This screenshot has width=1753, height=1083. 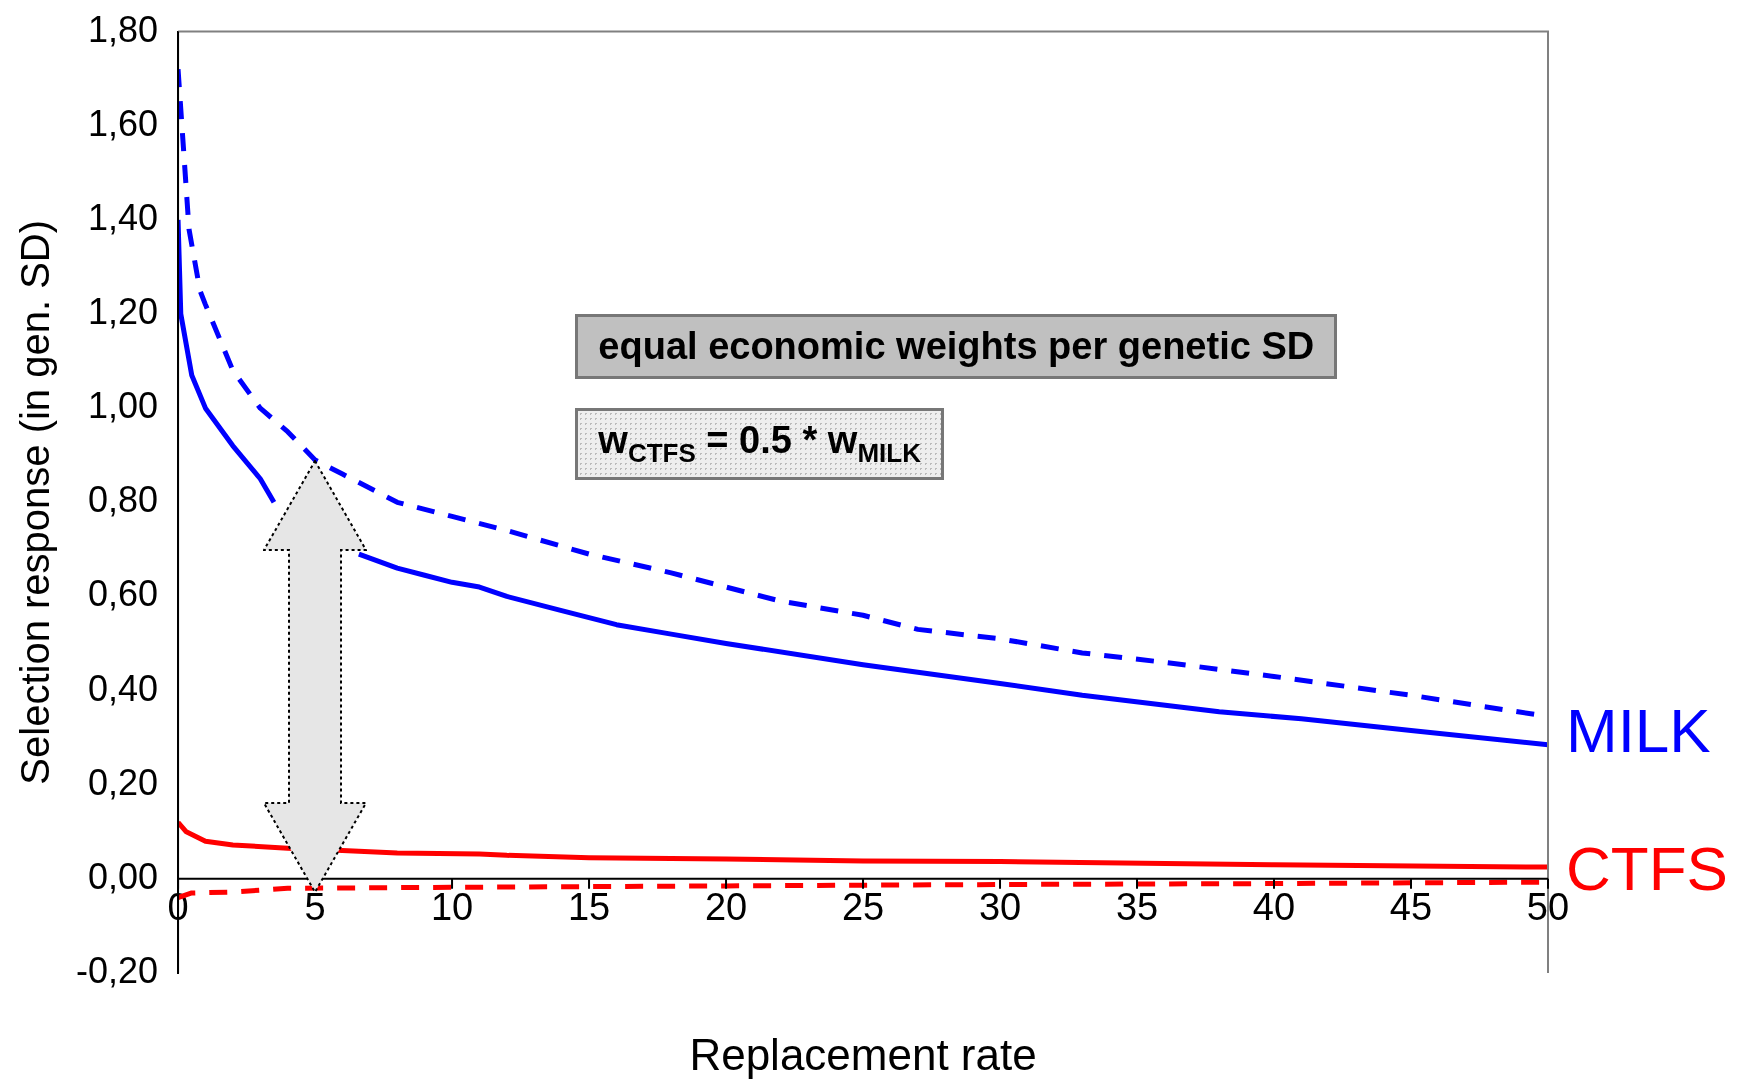 What do you see at coordinates (1137, 907) in the screenshot?
I see `x-tick-label: 35` at bounding box center [1137, 907].